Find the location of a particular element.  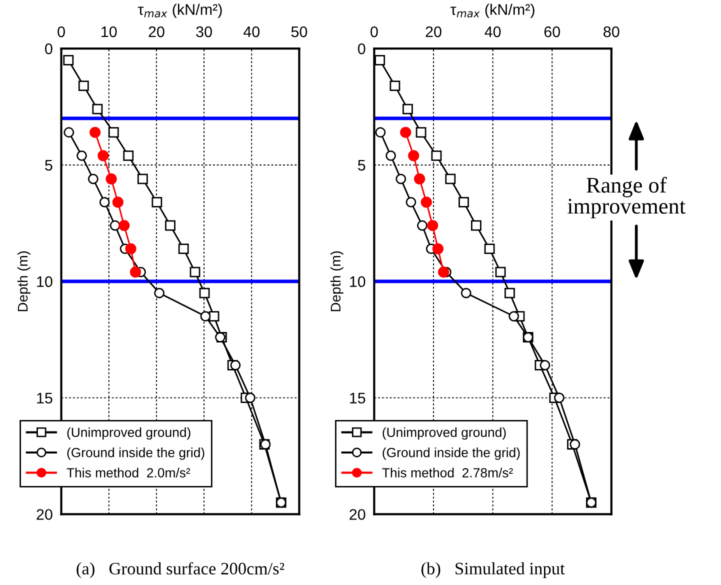

x-tick-label: 80 is located at coordinates (612, 32).